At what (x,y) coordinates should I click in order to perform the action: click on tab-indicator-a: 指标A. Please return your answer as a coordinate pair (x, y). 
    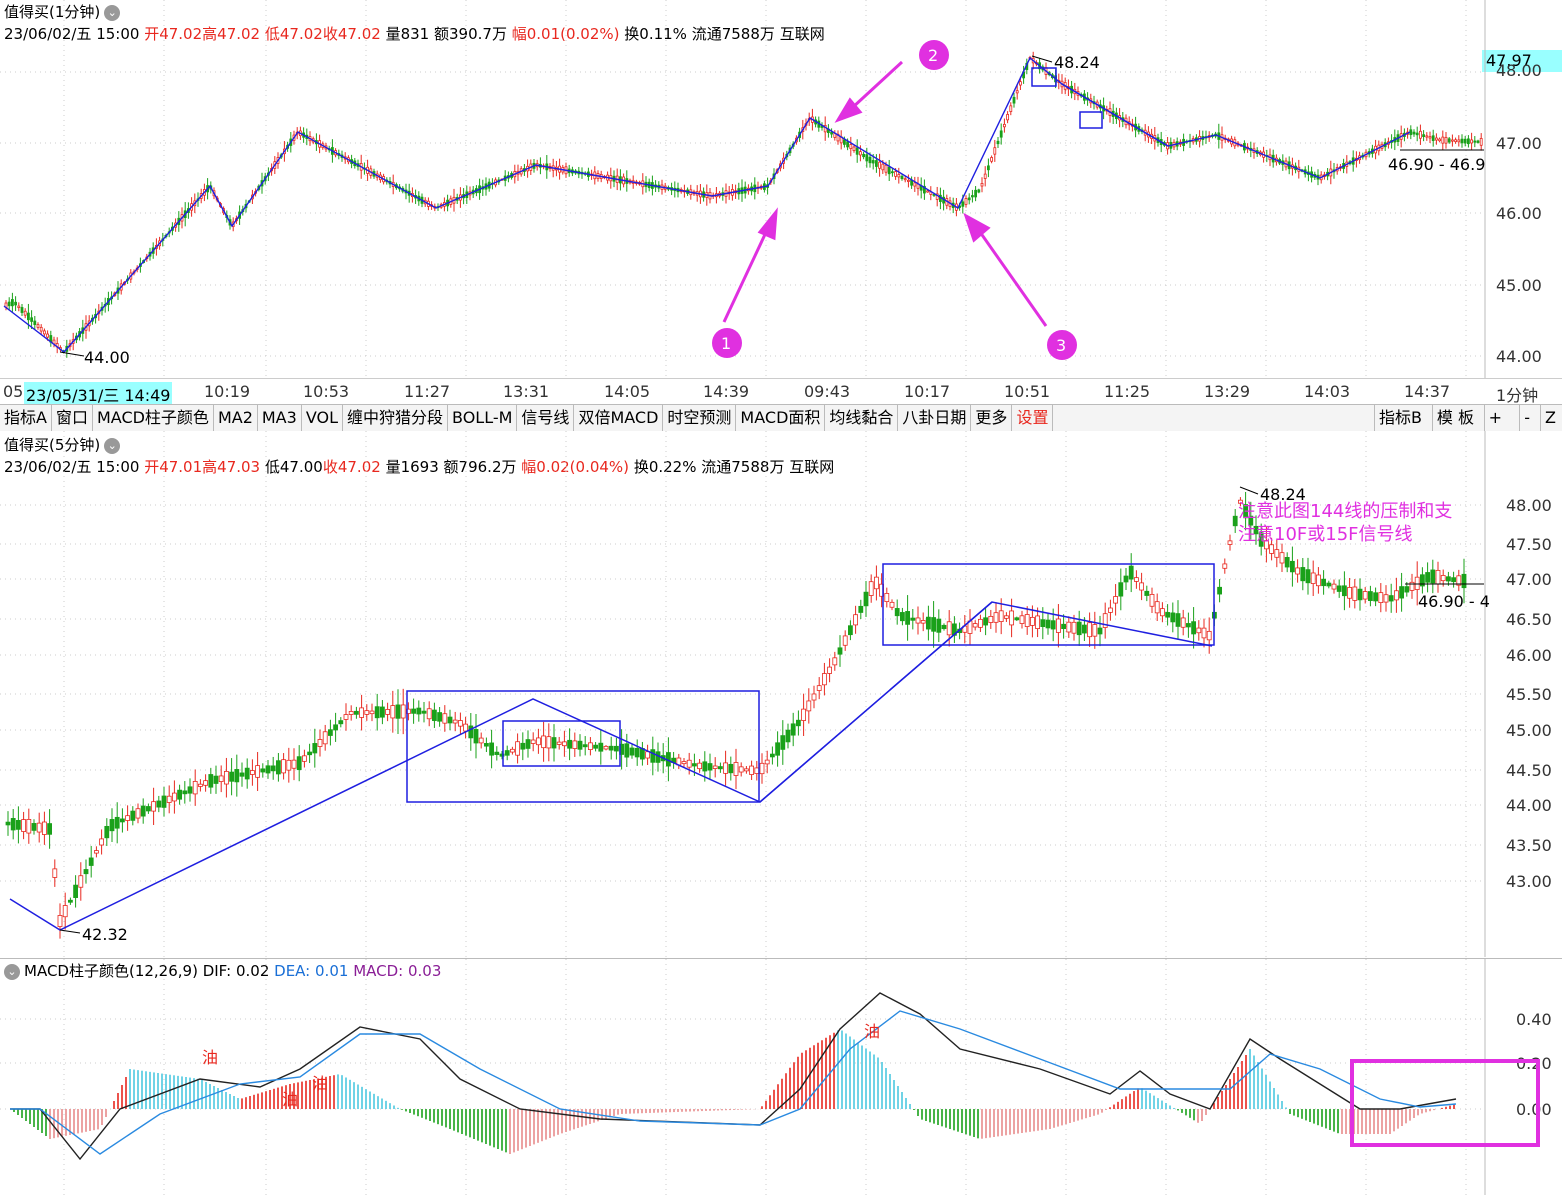
    Looking at the image, I should click on (26, 418).